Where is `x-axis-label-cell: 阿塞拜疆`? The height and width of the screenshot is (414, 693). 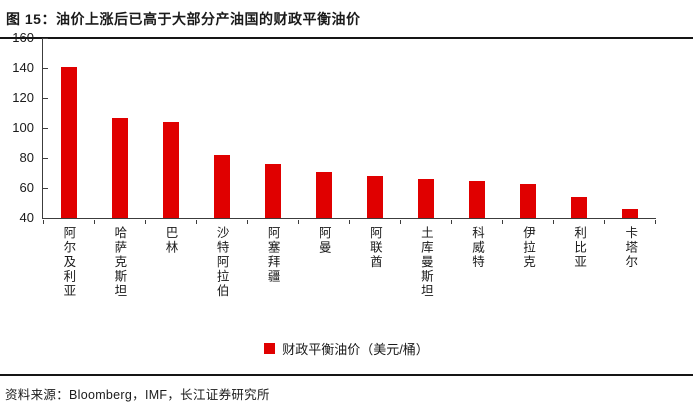
x-axis-label-cell: 阿塞拜疆 is located at coordinates (271, 281).